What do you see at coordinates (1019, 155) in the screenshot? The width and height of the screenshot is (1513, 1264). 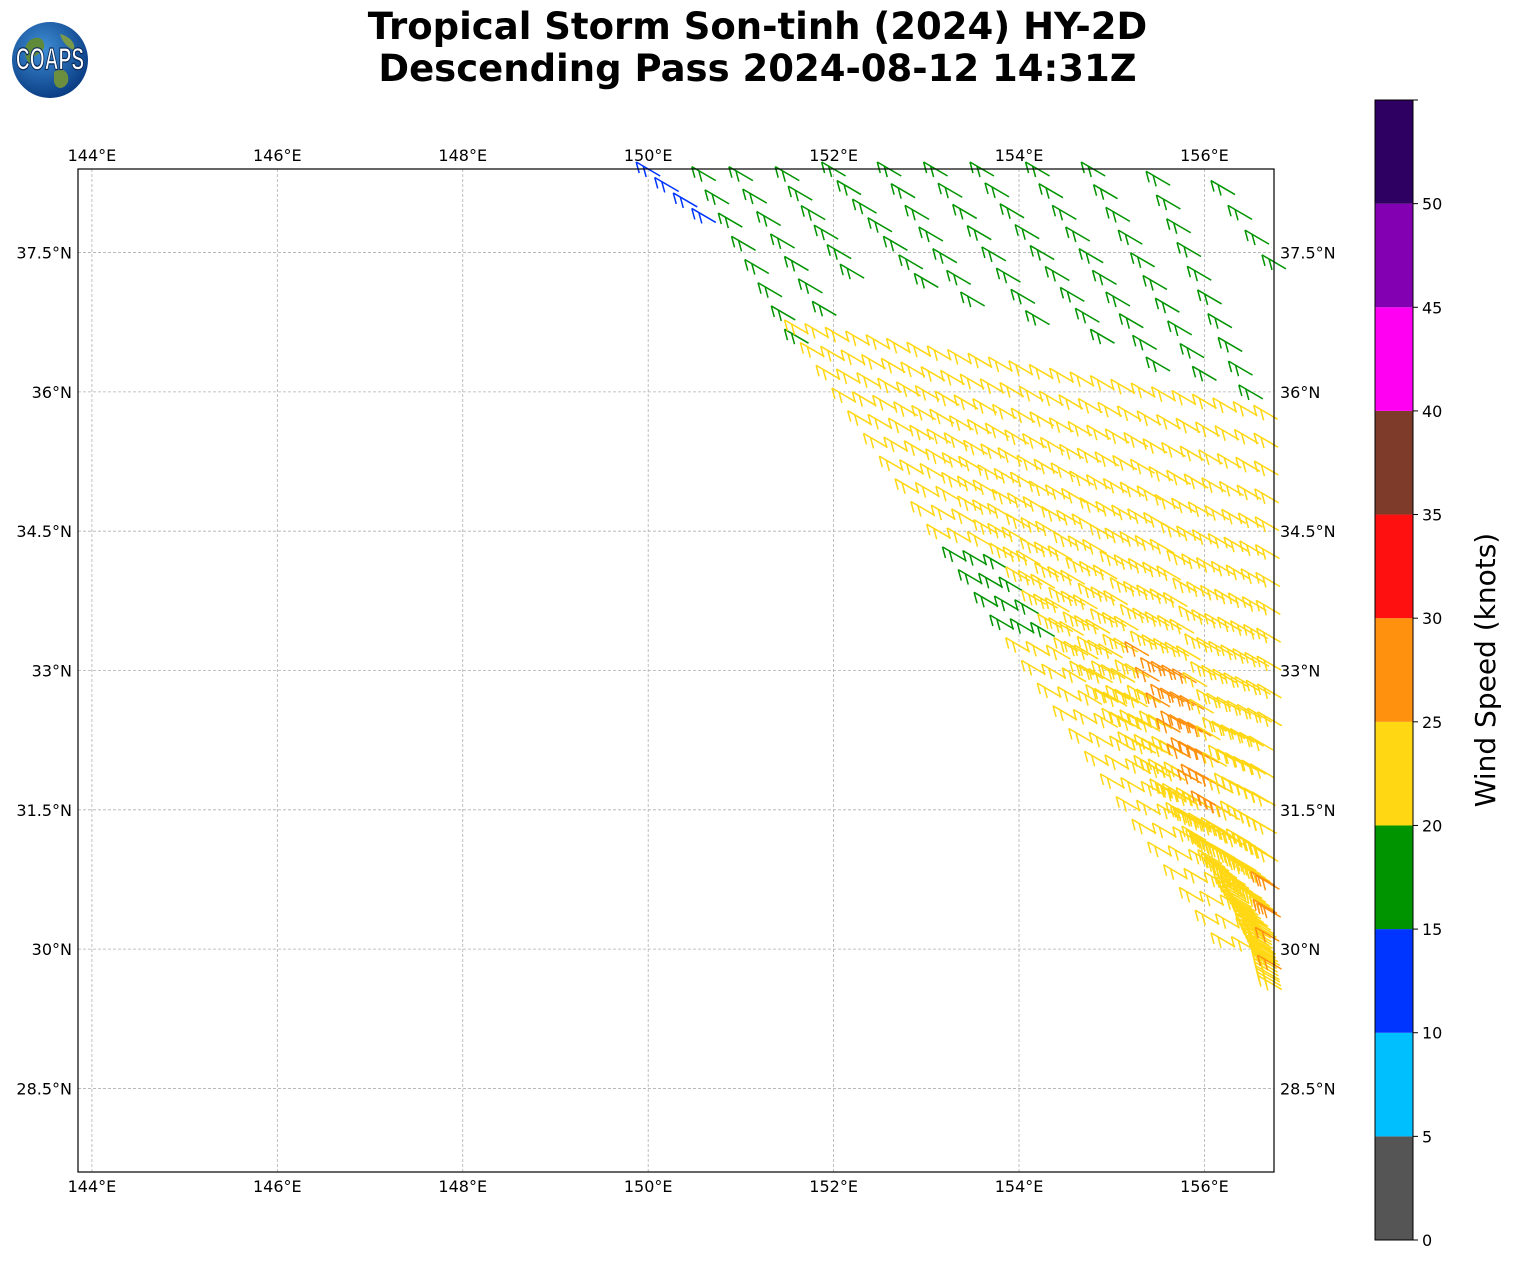 I see `lon-tick-label-top: 154°E` at bounding box center [1019, 155].